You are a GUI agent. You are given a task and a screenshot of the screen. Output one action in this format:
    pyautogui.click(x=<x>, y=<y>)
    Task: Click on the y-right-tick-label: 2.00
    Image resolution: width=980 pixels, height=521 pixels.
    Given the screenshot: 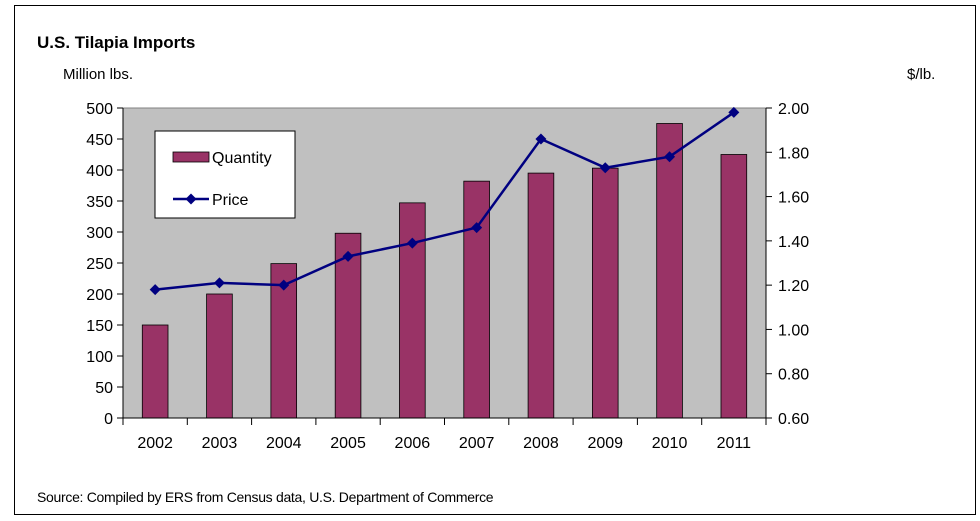 What is the action you would take?
    pyautogui.click(x=793, y=109)
    